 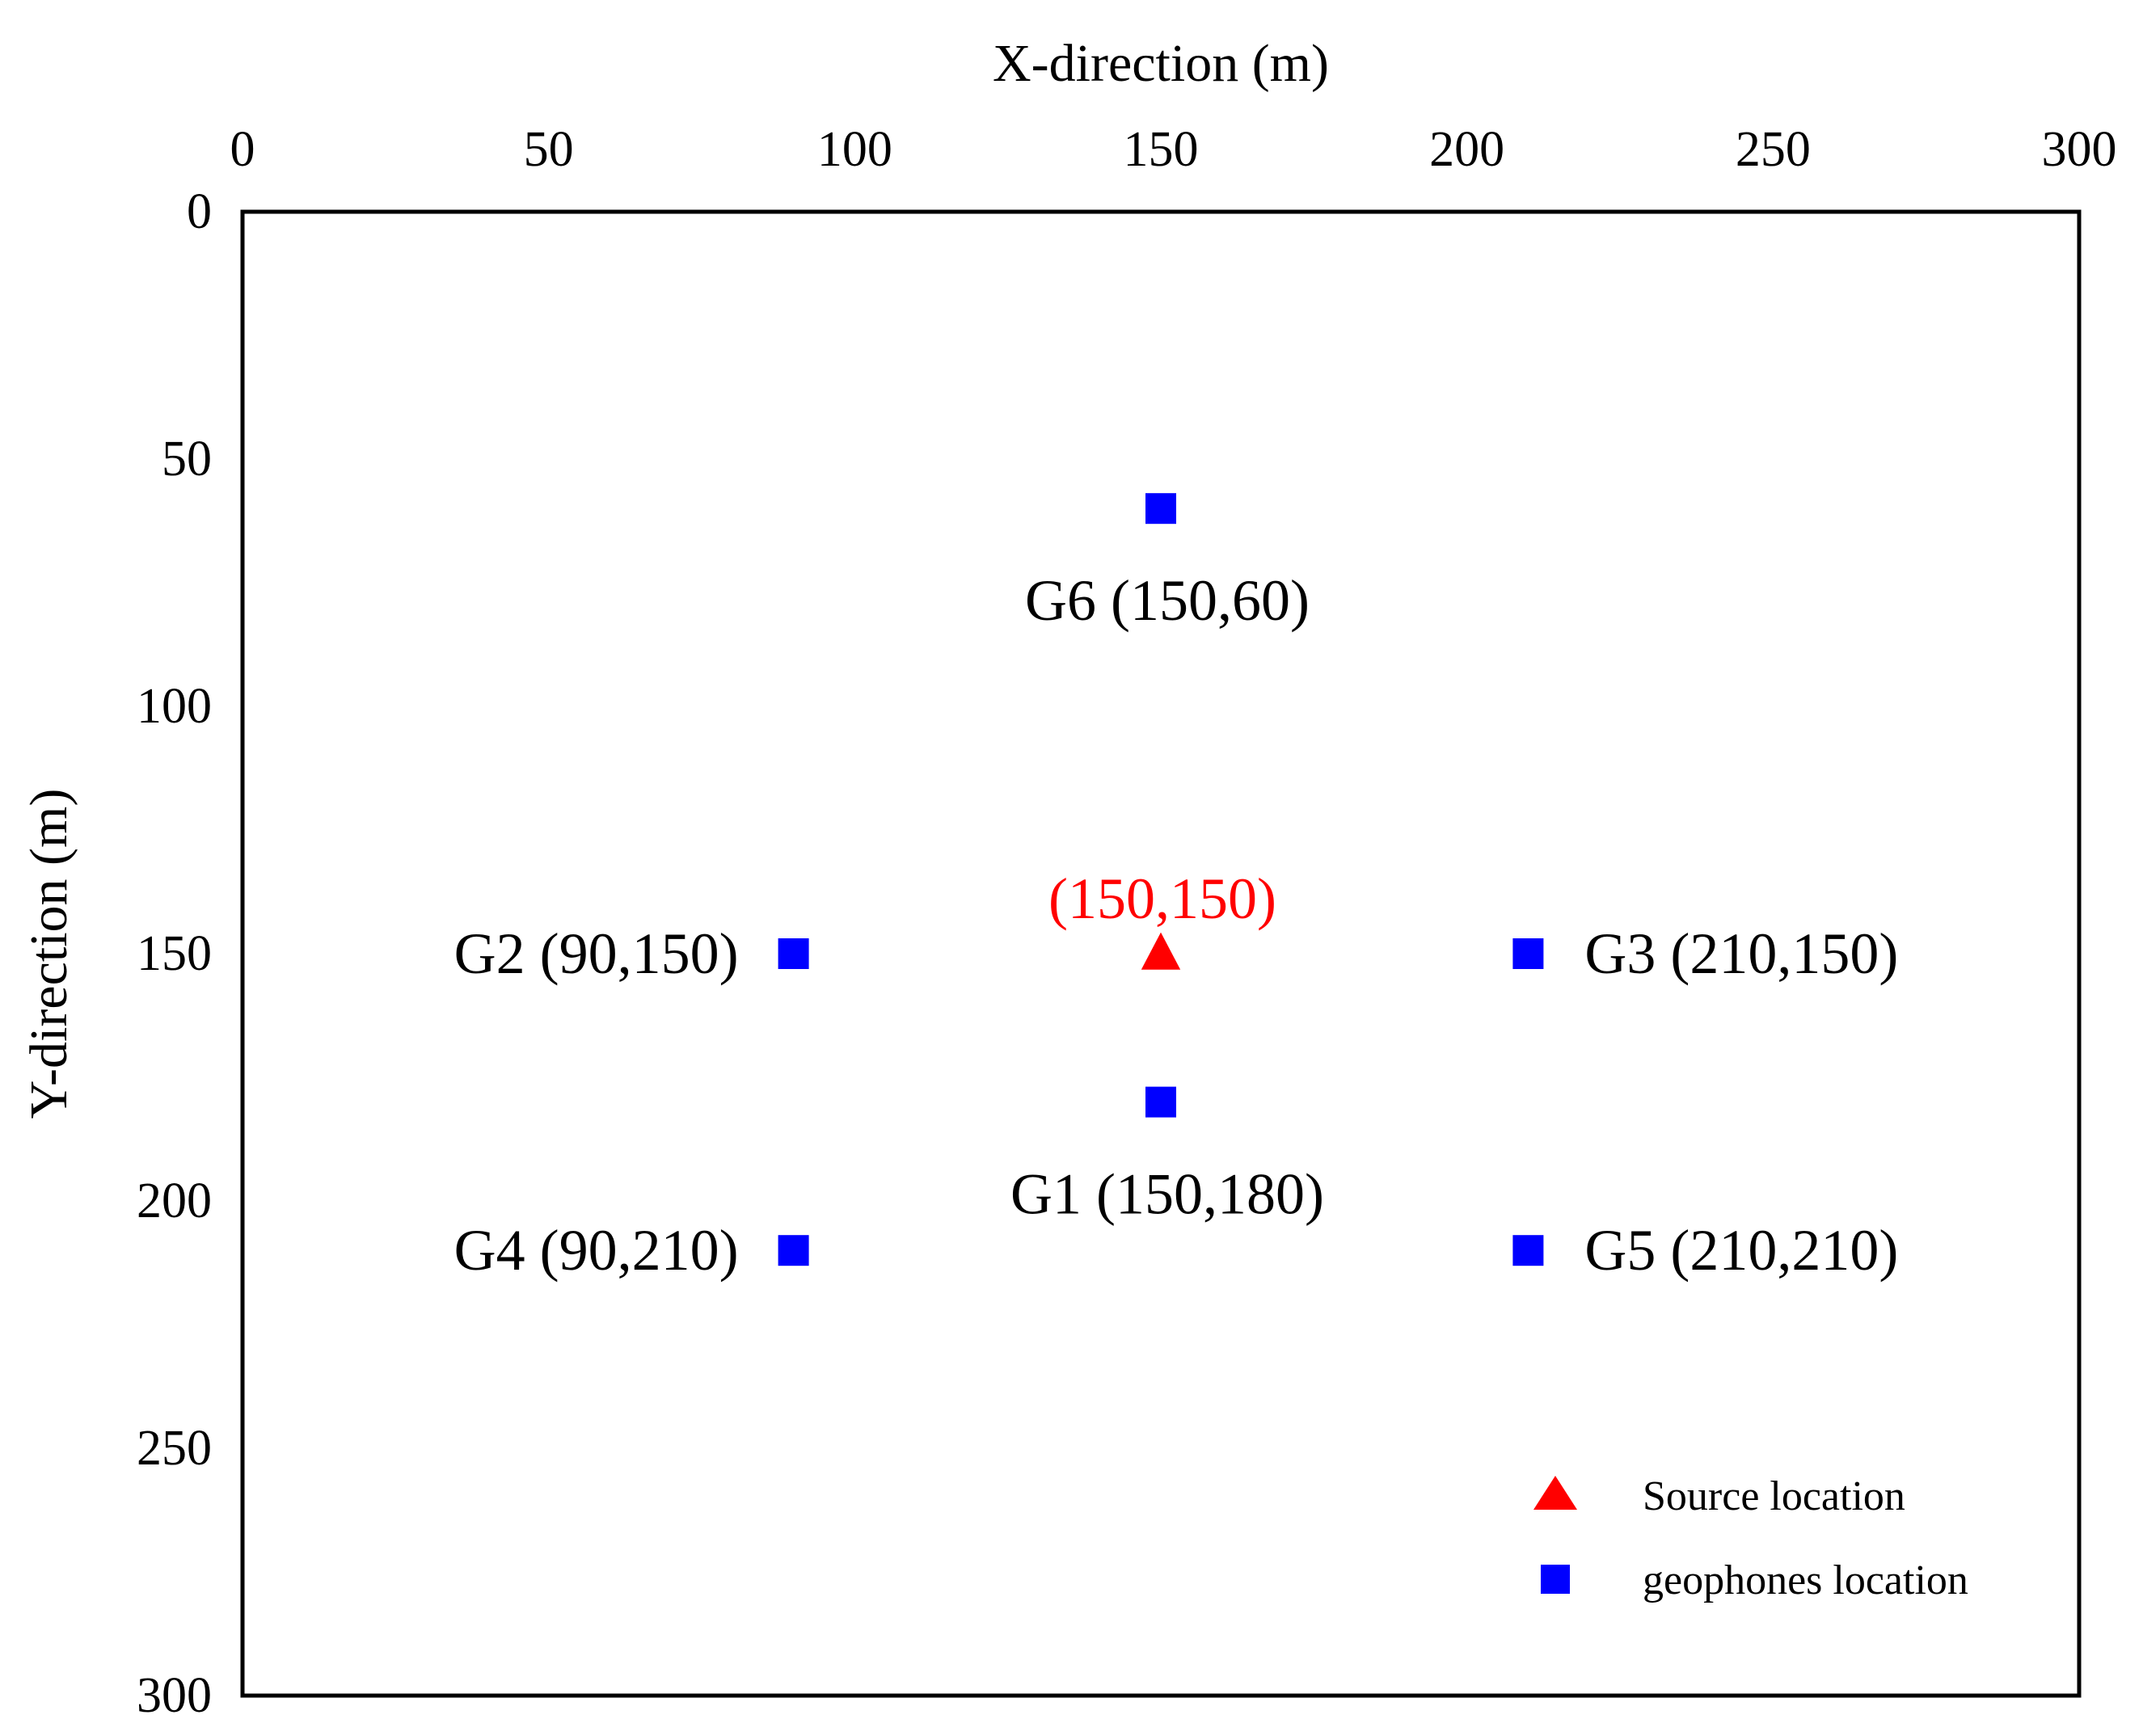 I want to click on geophone-label: G3 (210,150), so click(x=1741, y=954).